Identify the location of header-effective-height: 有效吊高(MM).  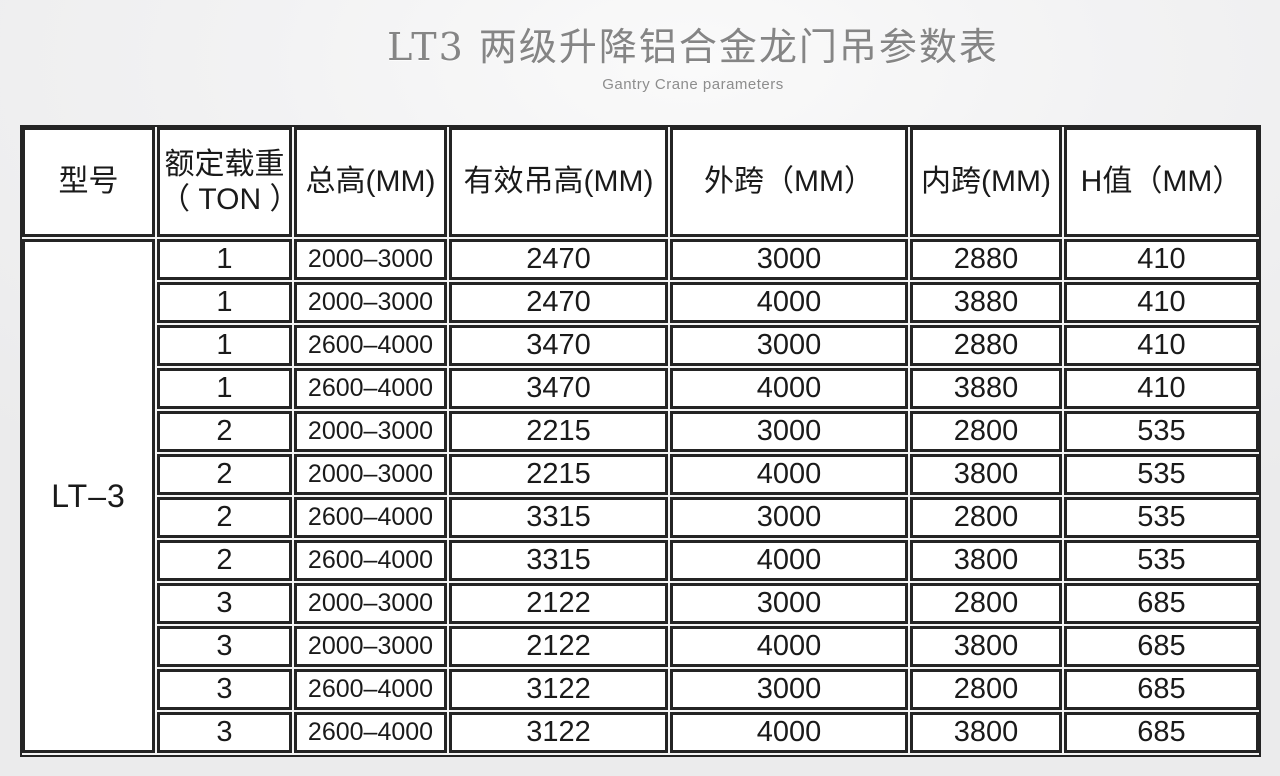
(558, 182).